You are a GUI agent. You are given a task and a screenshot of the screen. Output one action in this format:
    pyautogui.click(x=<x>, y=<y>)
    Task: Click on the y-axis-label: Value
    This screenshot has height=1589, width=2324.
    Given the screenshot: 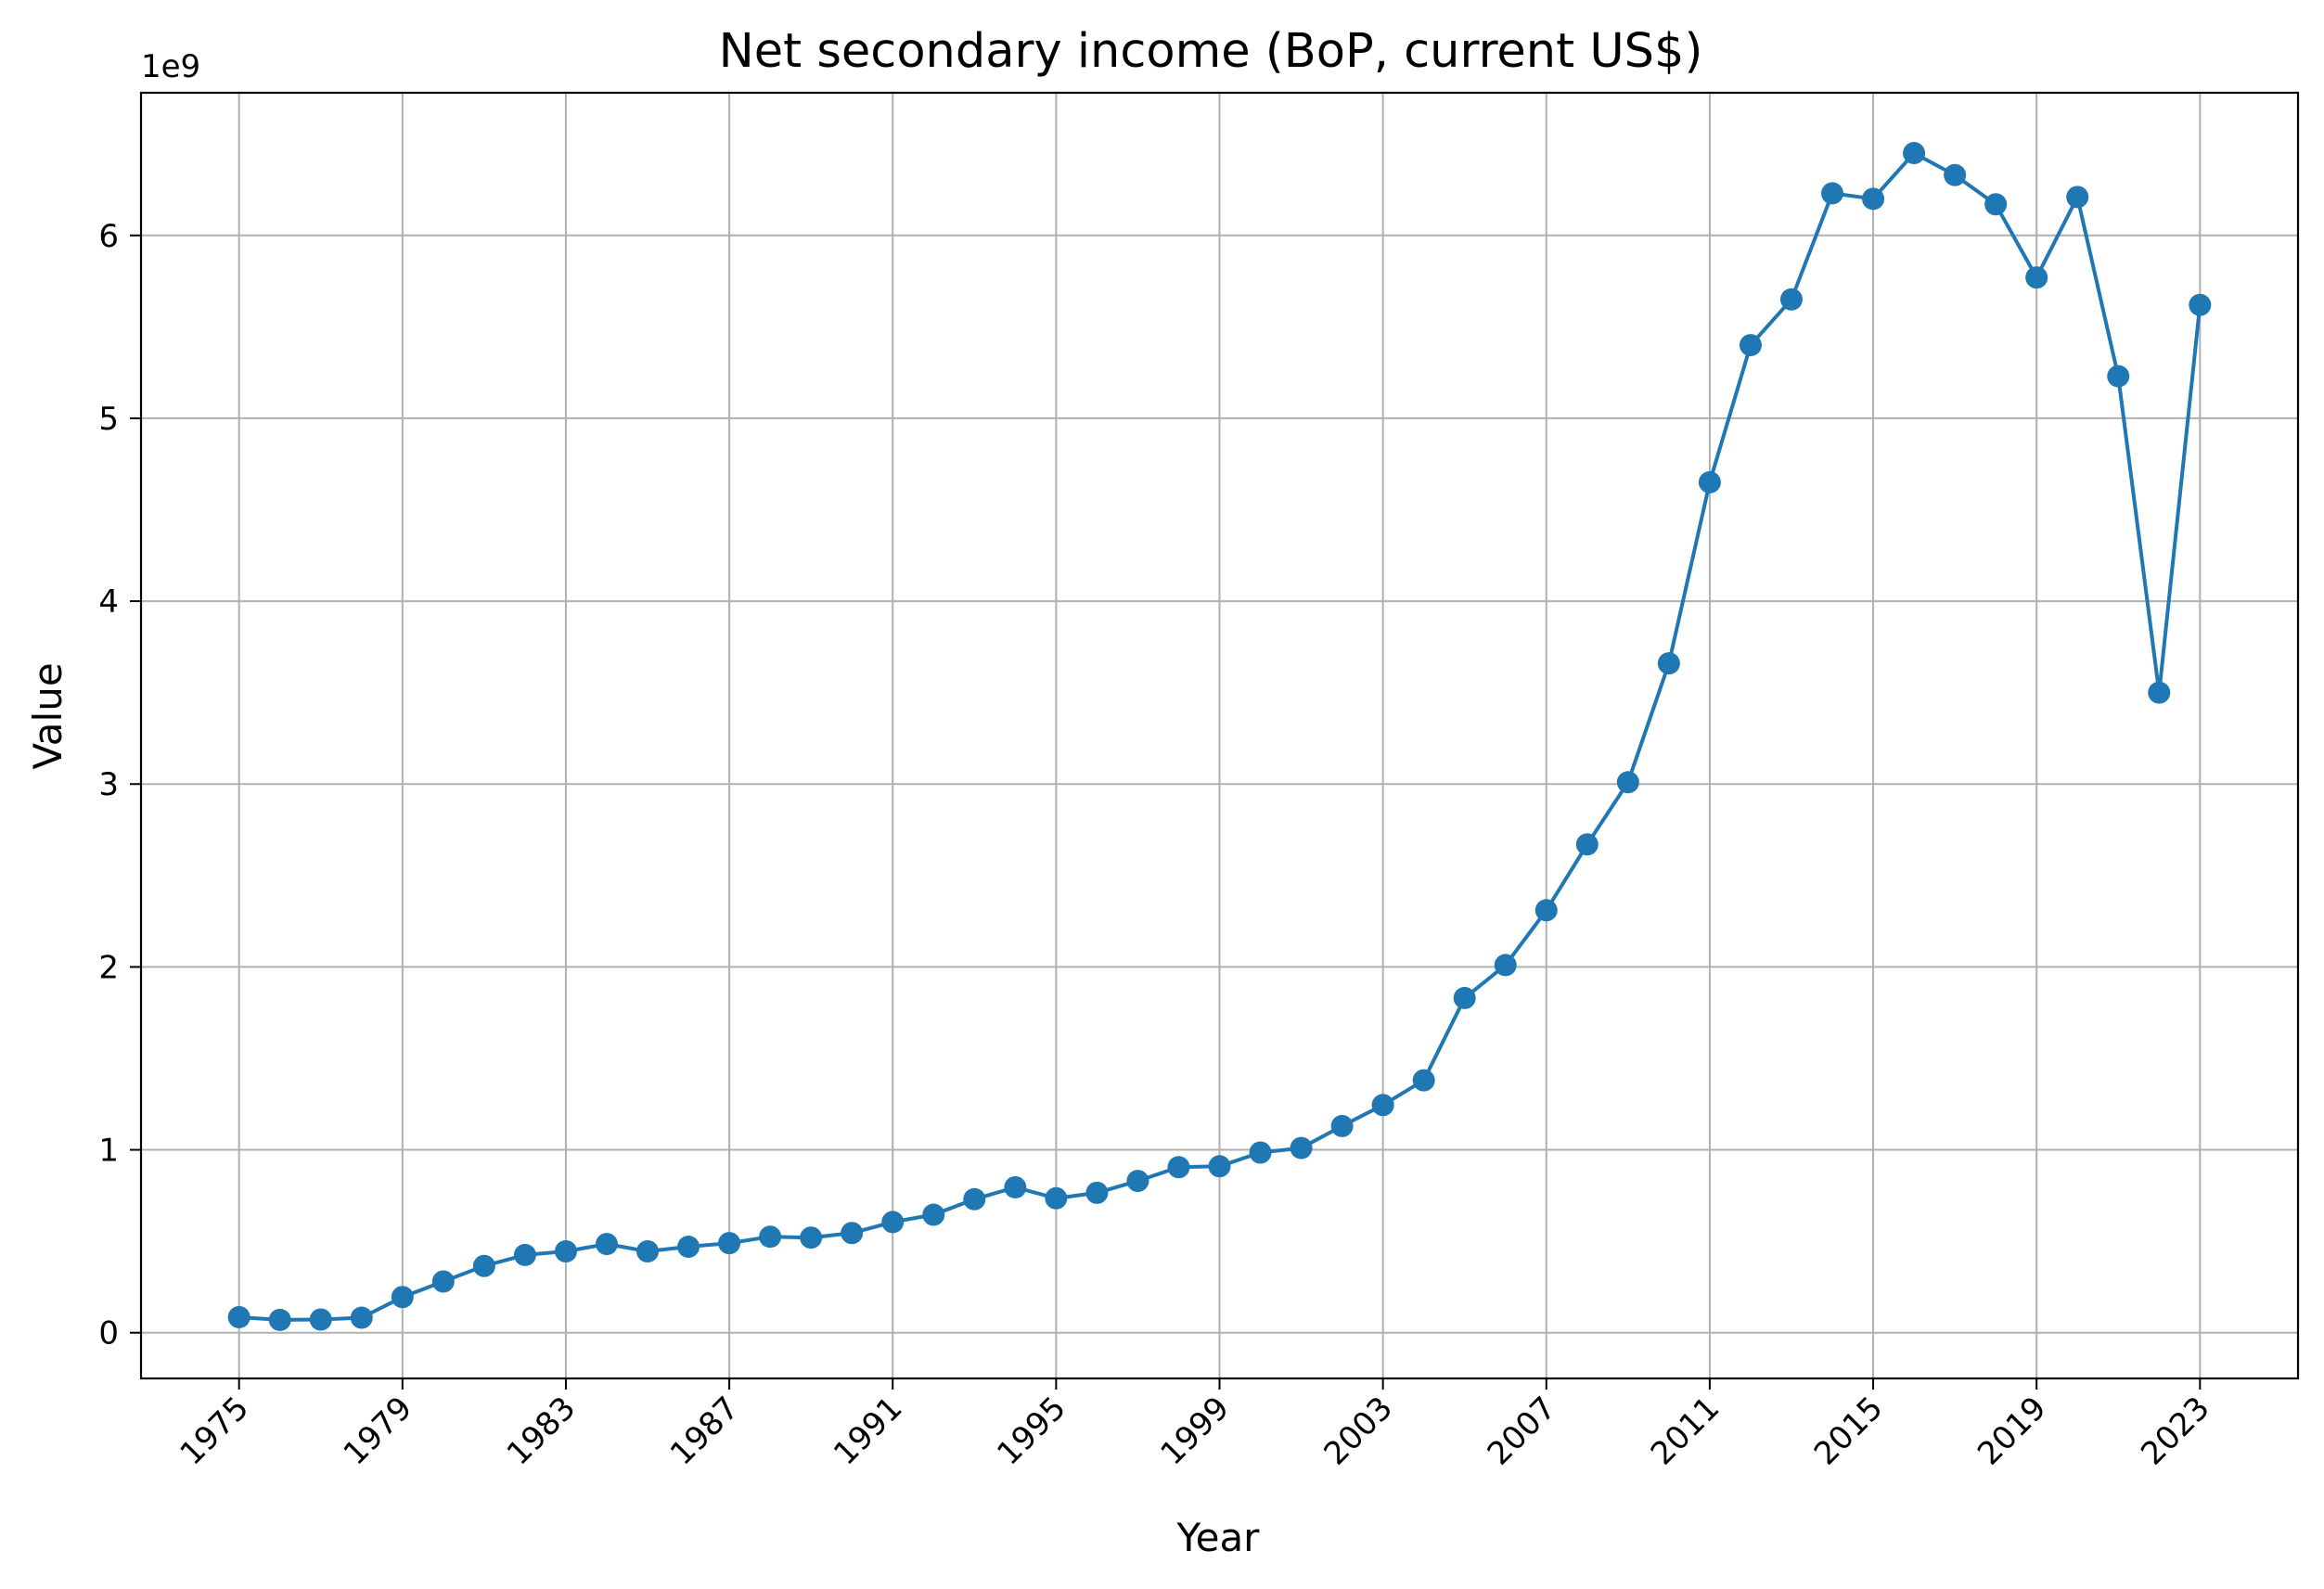 What is the action you would take?
    pyautogui.click(x=48, y=715)
    